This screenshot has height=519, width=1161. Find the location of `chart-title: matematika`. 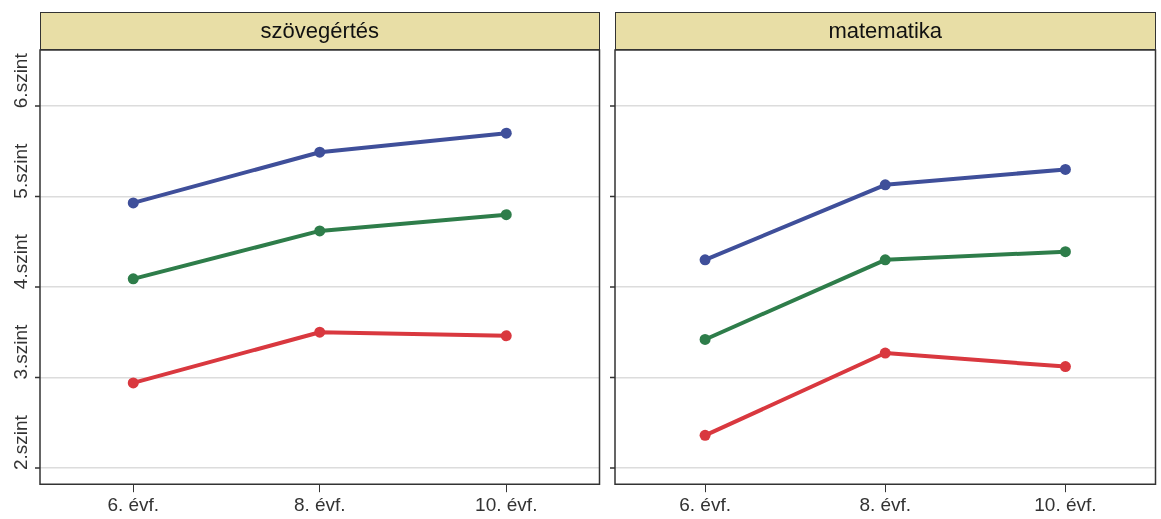

chart-title: matematika is located at coordinates (885, 31).